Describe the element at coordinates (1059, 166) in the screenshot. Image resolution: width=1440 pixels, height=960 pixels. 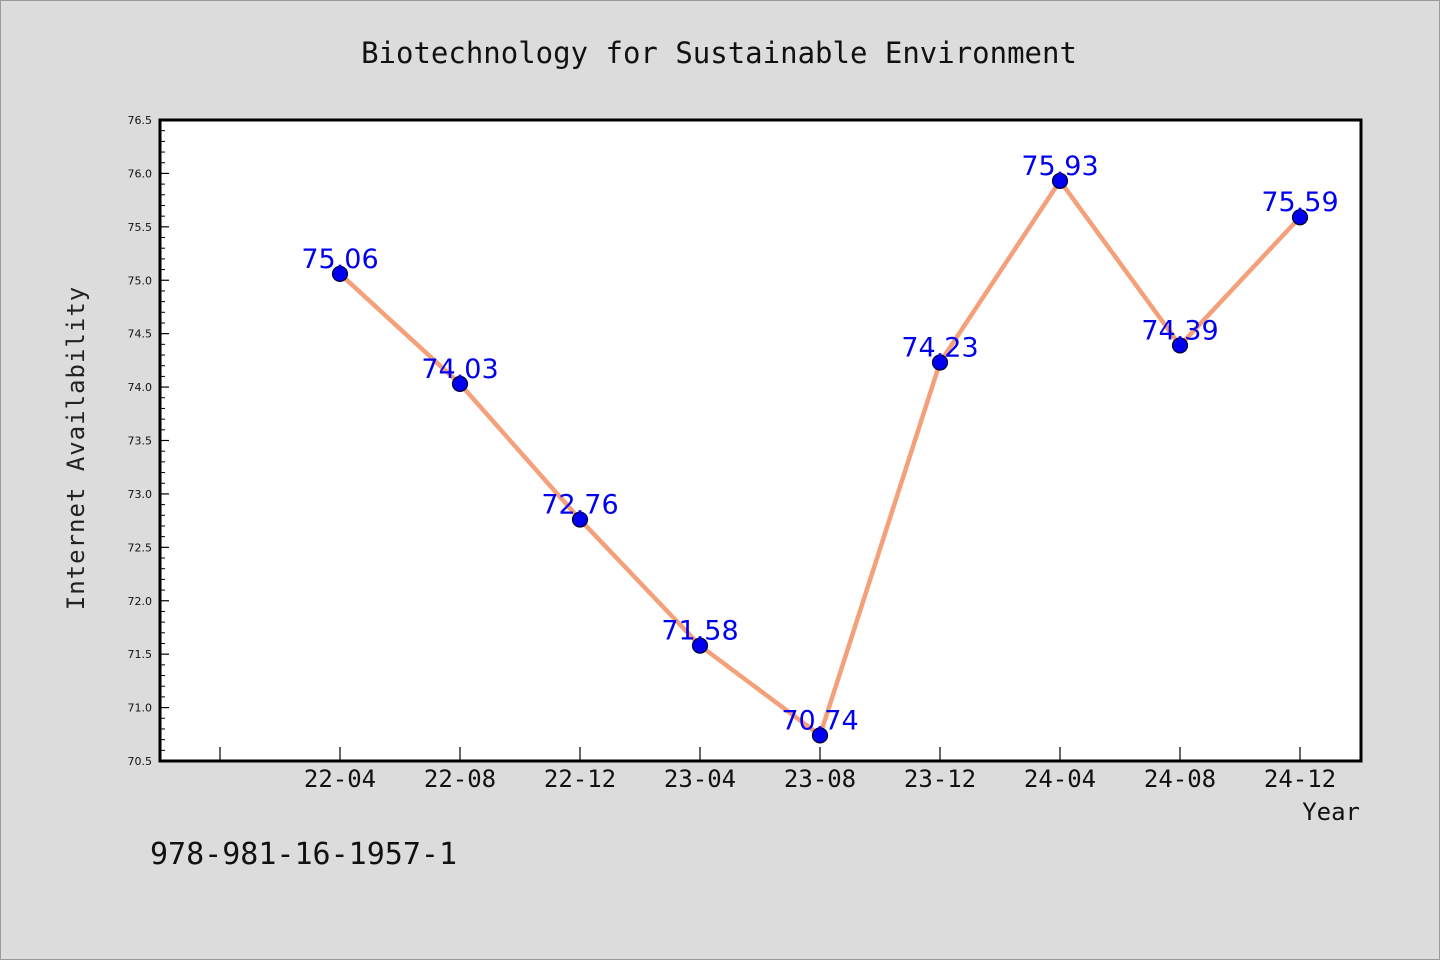
I see `data-label: 75.93` at that location.